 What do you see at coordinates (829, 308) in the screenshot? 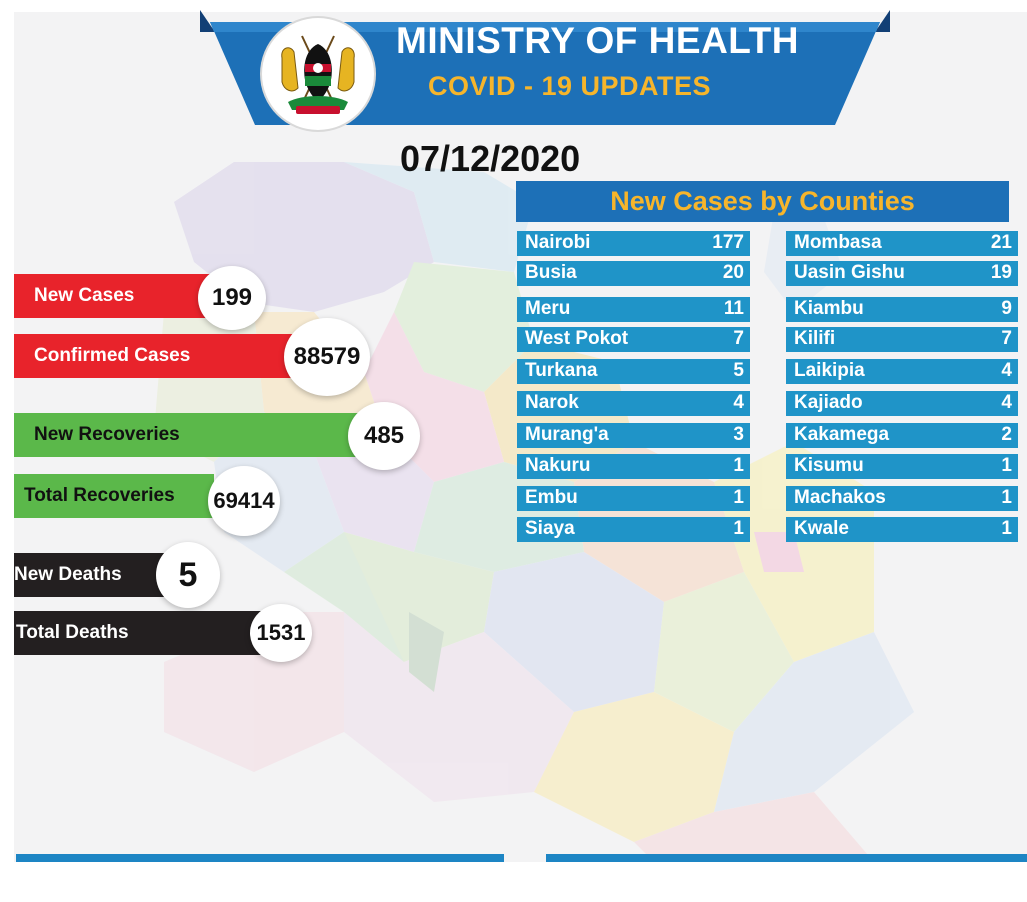
I see `county-name: Kiambu` at bounding box center [829, 308].